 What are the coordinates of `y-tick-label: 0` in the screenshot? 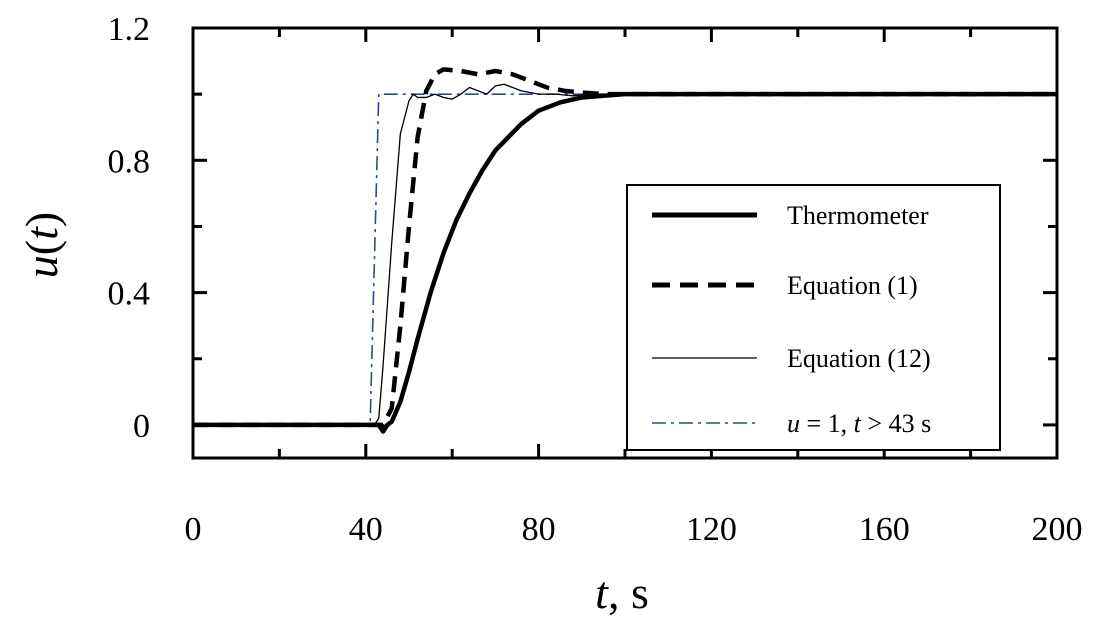 It's located at (141, 426).